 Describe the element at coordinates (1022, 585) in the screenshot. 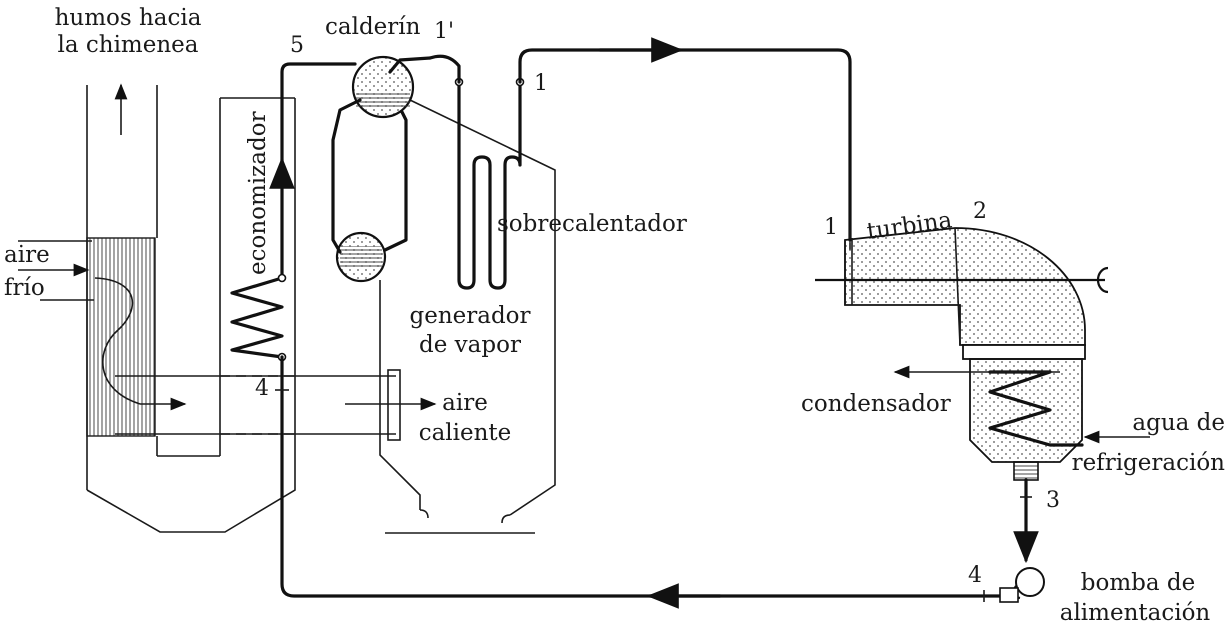

I see `feed-pump` at that location.